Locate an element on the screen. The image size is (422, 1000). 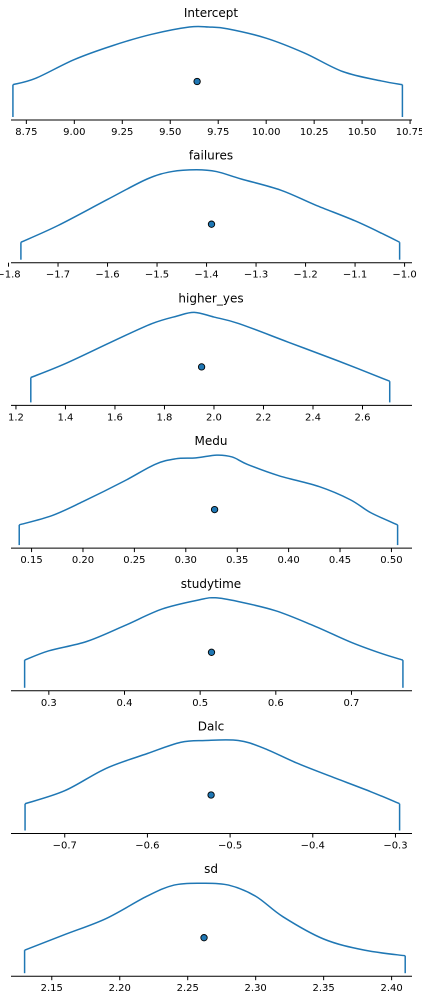
x-tick-label: 10.25 is located at coordinates (314, 132).